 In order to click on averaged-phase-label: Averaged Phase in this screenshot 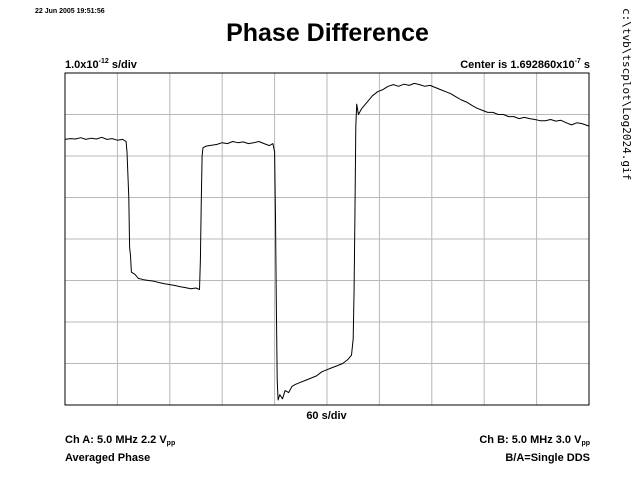, I will do `click(108, 458)`.